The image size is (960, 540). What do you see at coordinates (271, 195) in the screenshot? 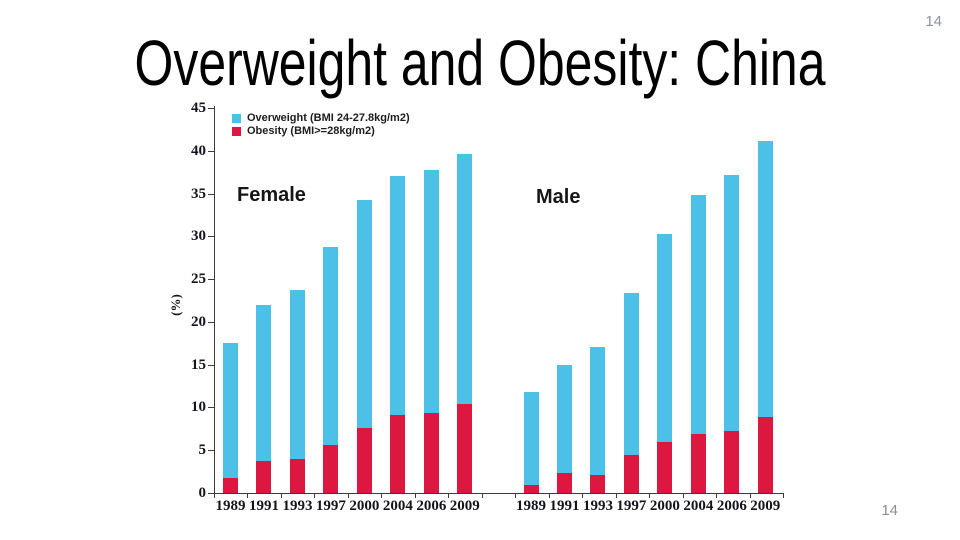
I see `group-label-female: Female` at bounding box center [271, 195].